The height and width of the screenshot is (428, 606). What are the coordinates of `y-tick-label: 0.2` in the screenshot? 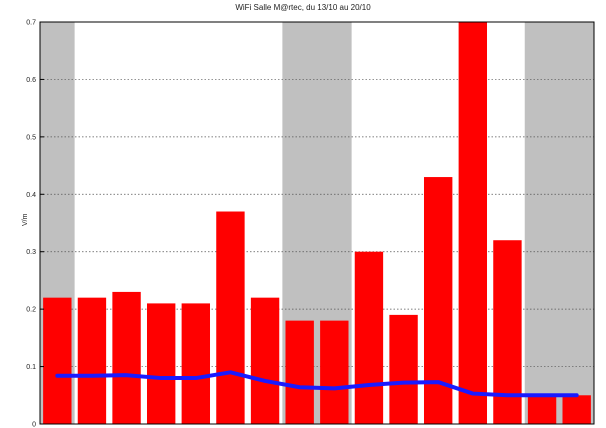 It's located at (31, 310).